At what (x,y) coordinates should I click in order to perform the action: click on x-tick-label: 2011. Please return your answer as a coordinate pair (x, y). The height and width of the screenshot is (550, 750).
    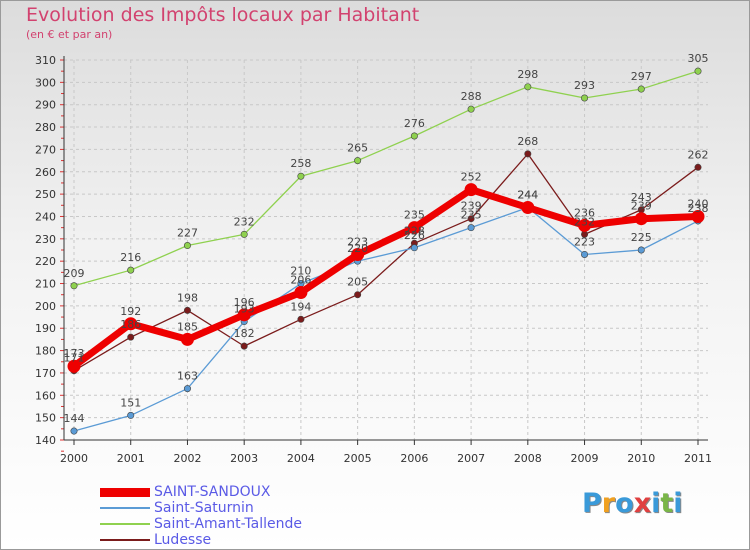
    Looking at the image, I should click on (698, 458).